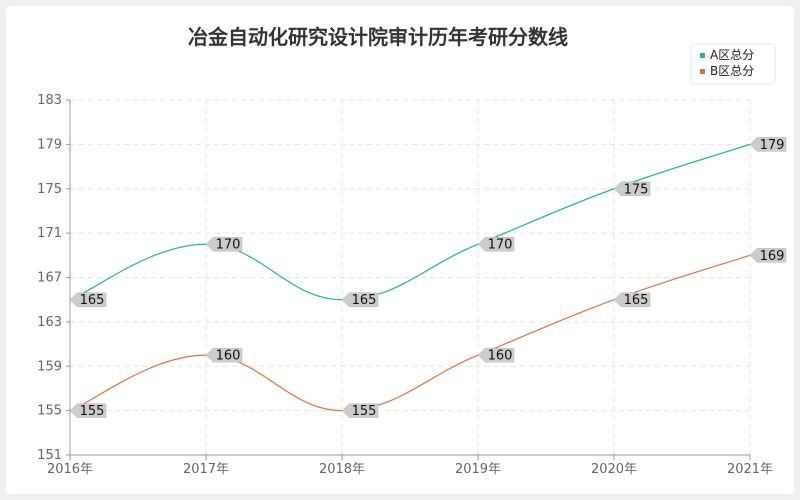 The width and height of the screenshot is (800, 500). Describe the element at coordinates (49, 278) in the screenshot. I see `y-tick-label: 167` at that location.